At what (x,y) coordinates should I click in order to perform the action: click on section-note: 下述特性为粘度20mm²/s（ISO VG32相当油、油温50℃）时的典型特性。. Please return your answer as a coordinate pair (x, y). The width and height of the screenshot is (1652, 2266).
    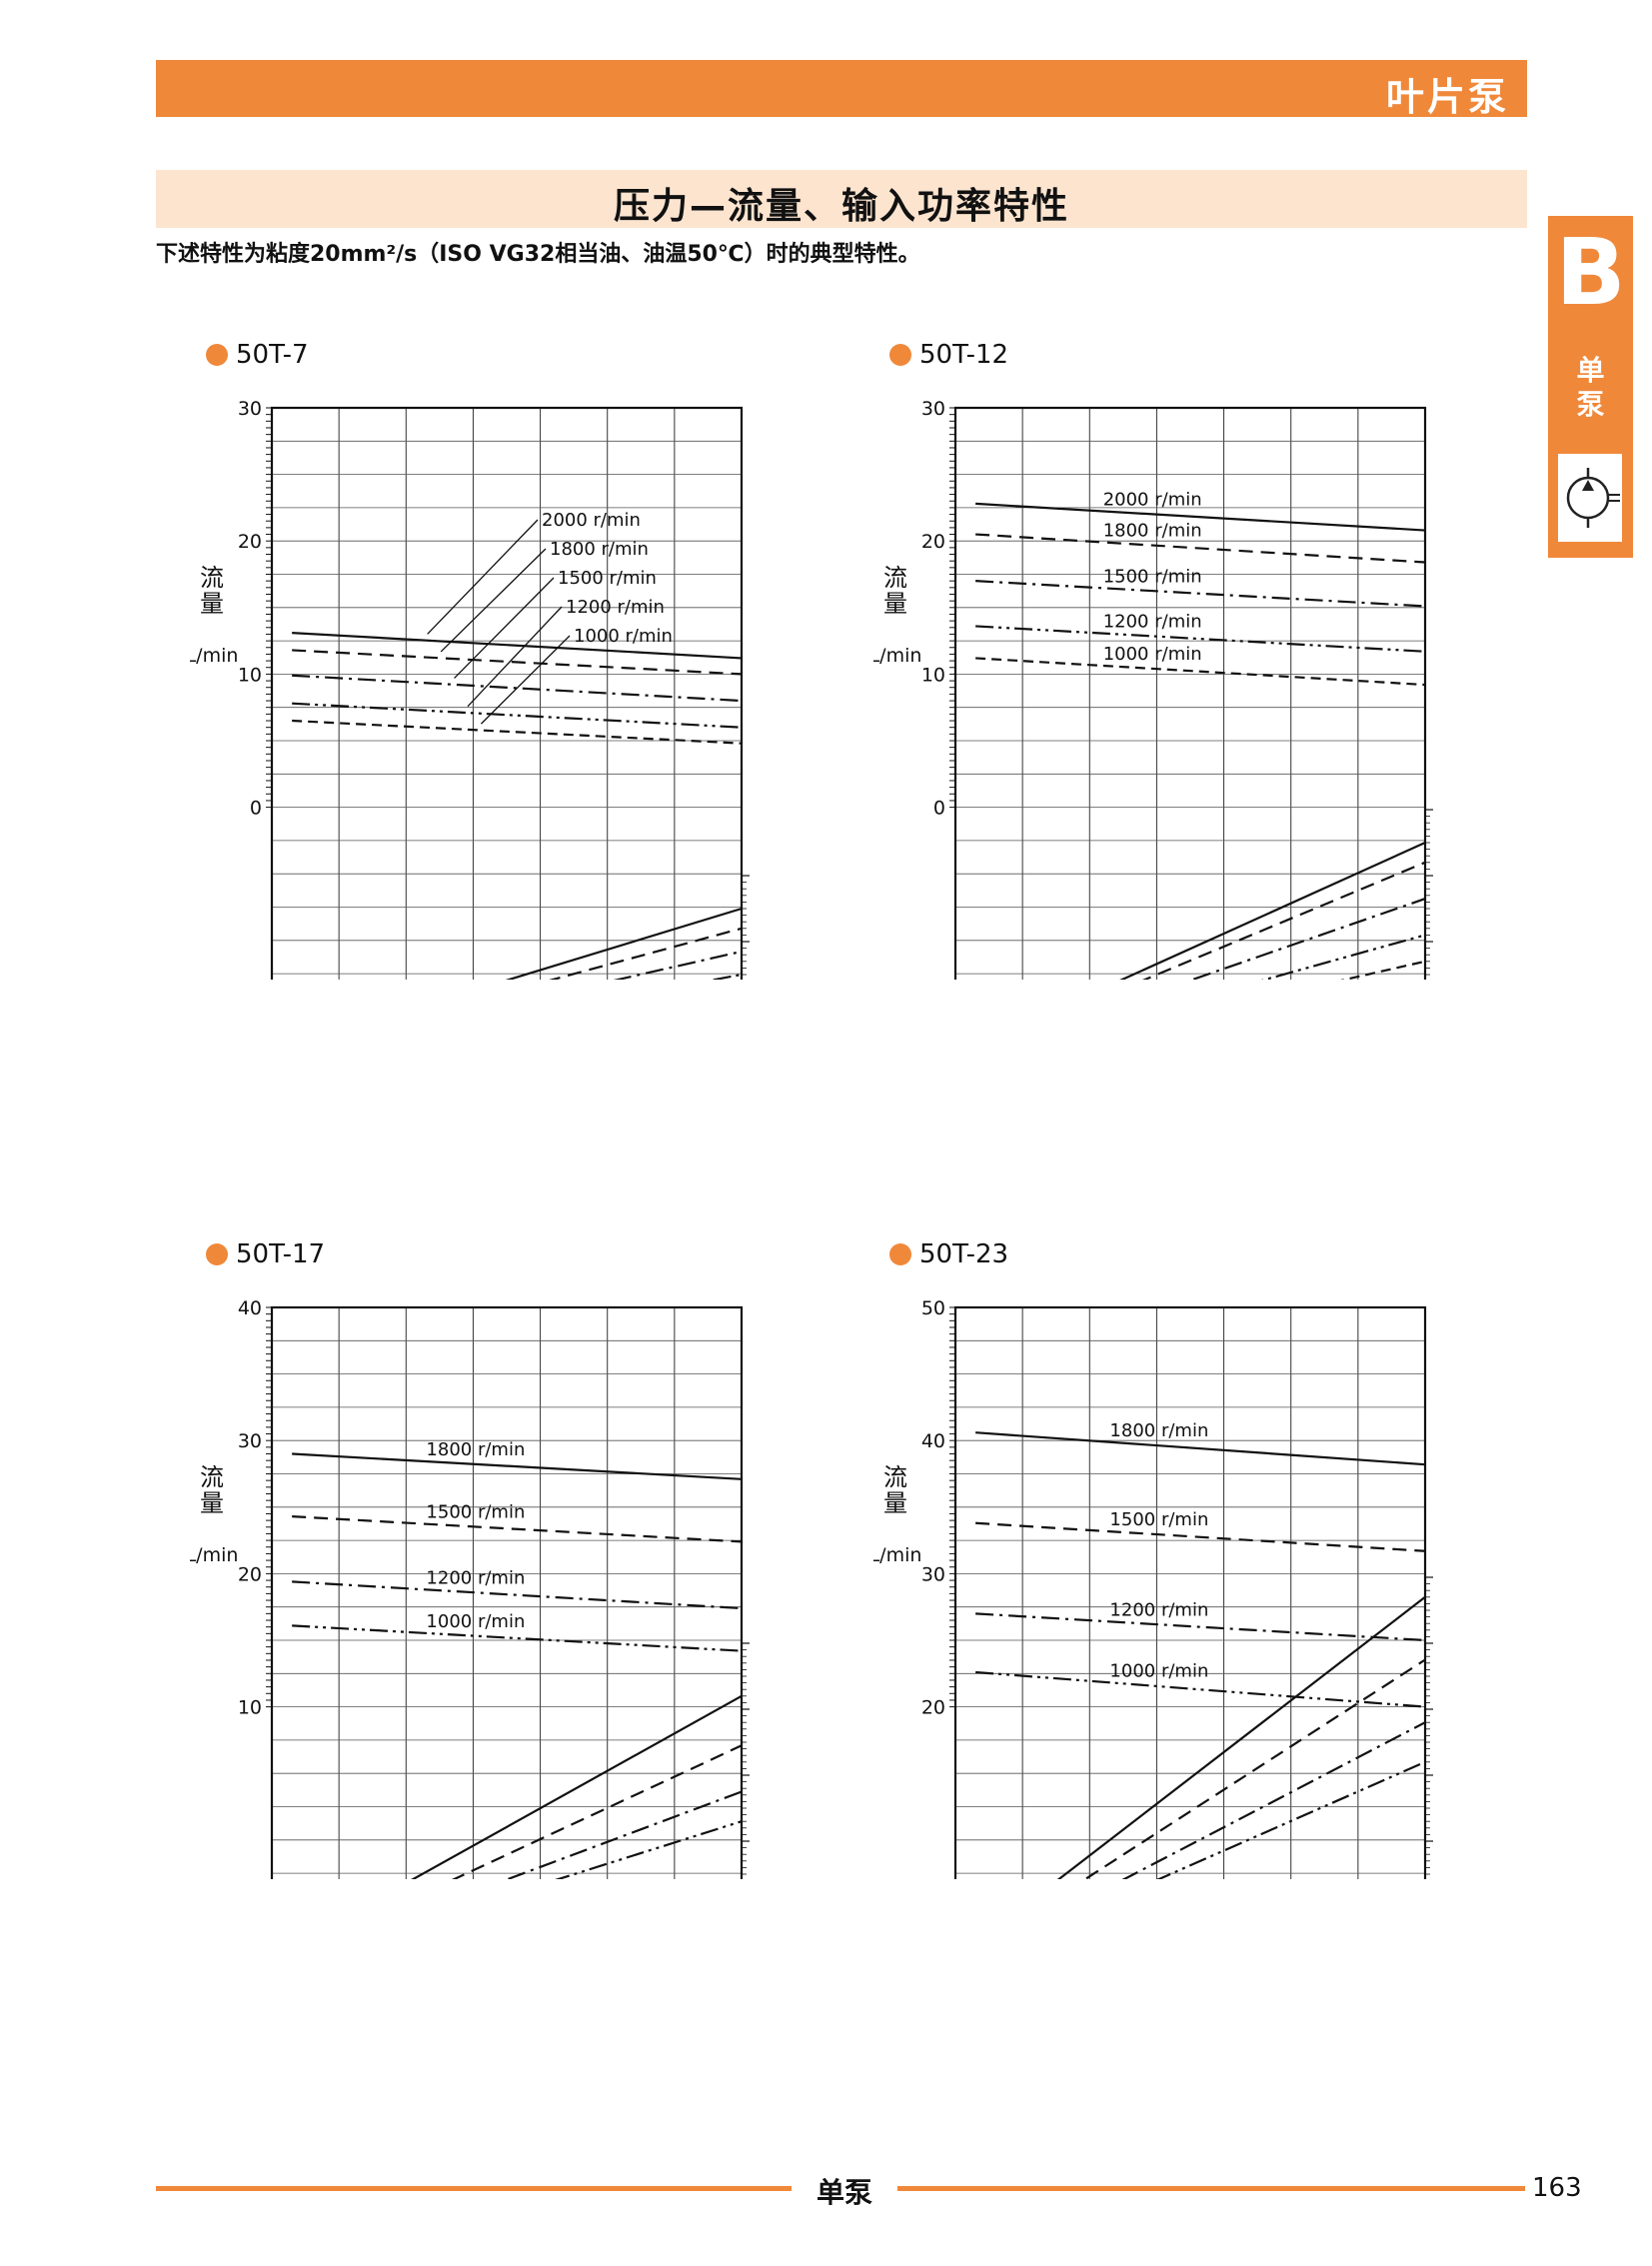
    Looking at the image, I should click on (538, 254).